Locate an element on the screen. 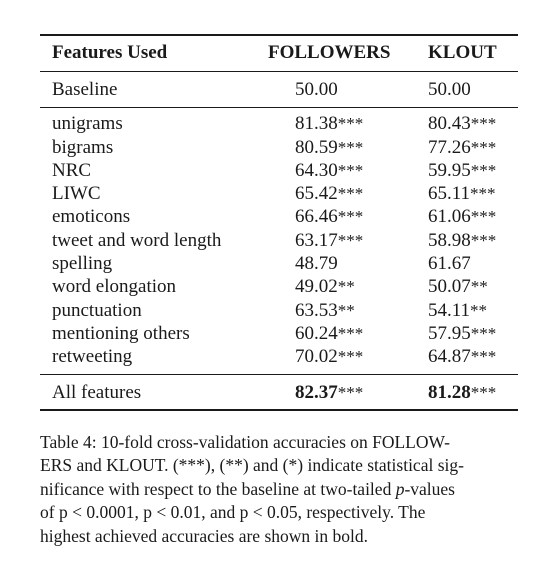 The image size is (559, 562). followers-value: 48.79 is located at coordinates (316, 264).